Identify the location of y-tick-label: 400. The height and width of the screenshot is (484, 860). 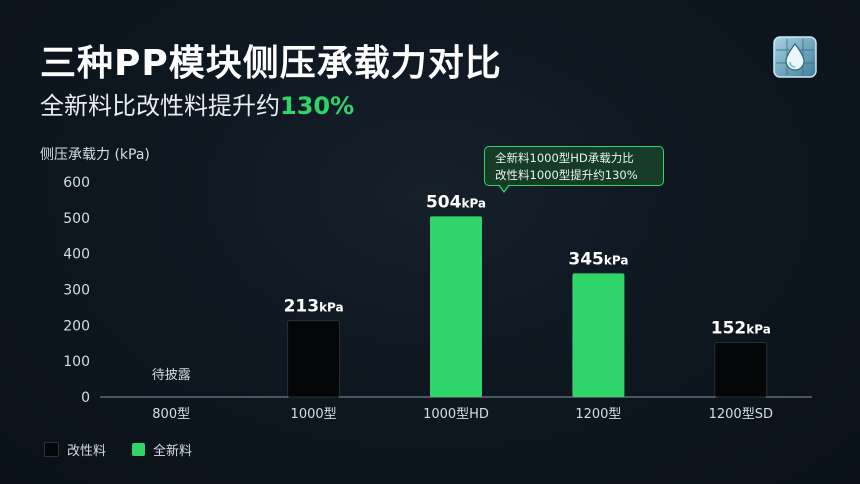
(76, 255).